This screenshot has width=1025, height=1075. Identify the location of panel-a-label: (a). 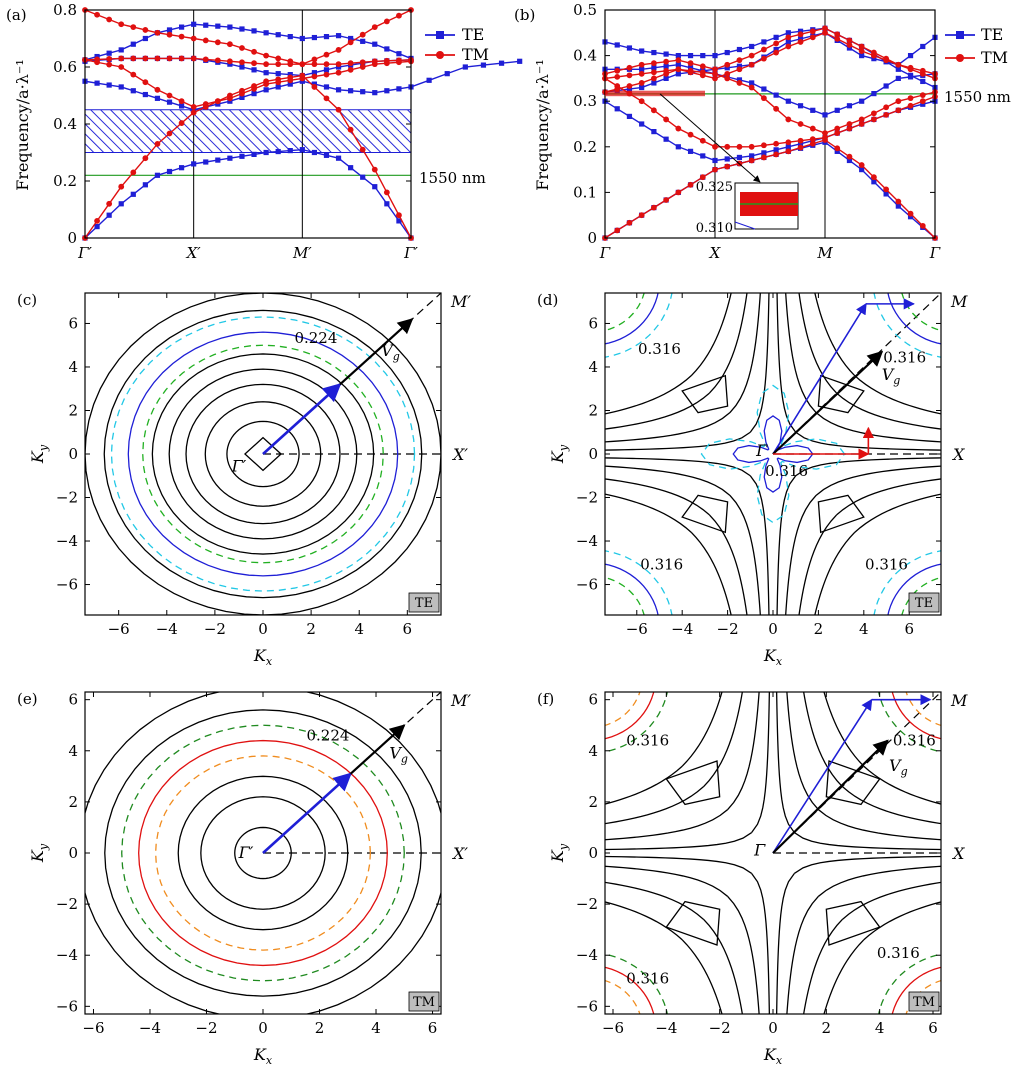
(16, 15).